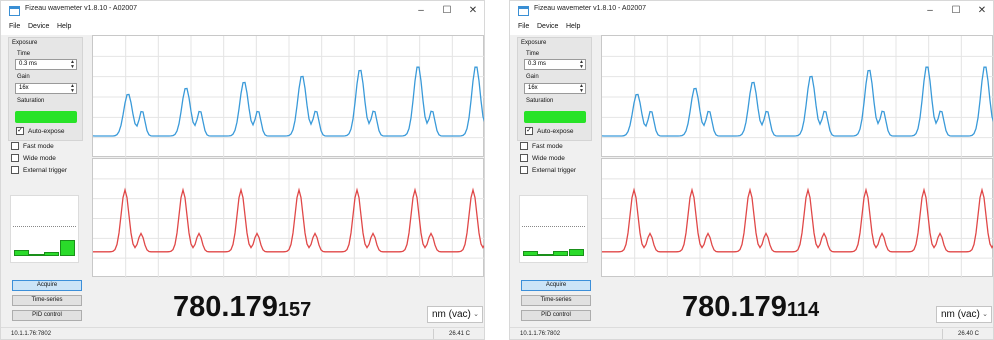  I want to click on device-address: 10.1.1.76:7802, so click(540, 334).